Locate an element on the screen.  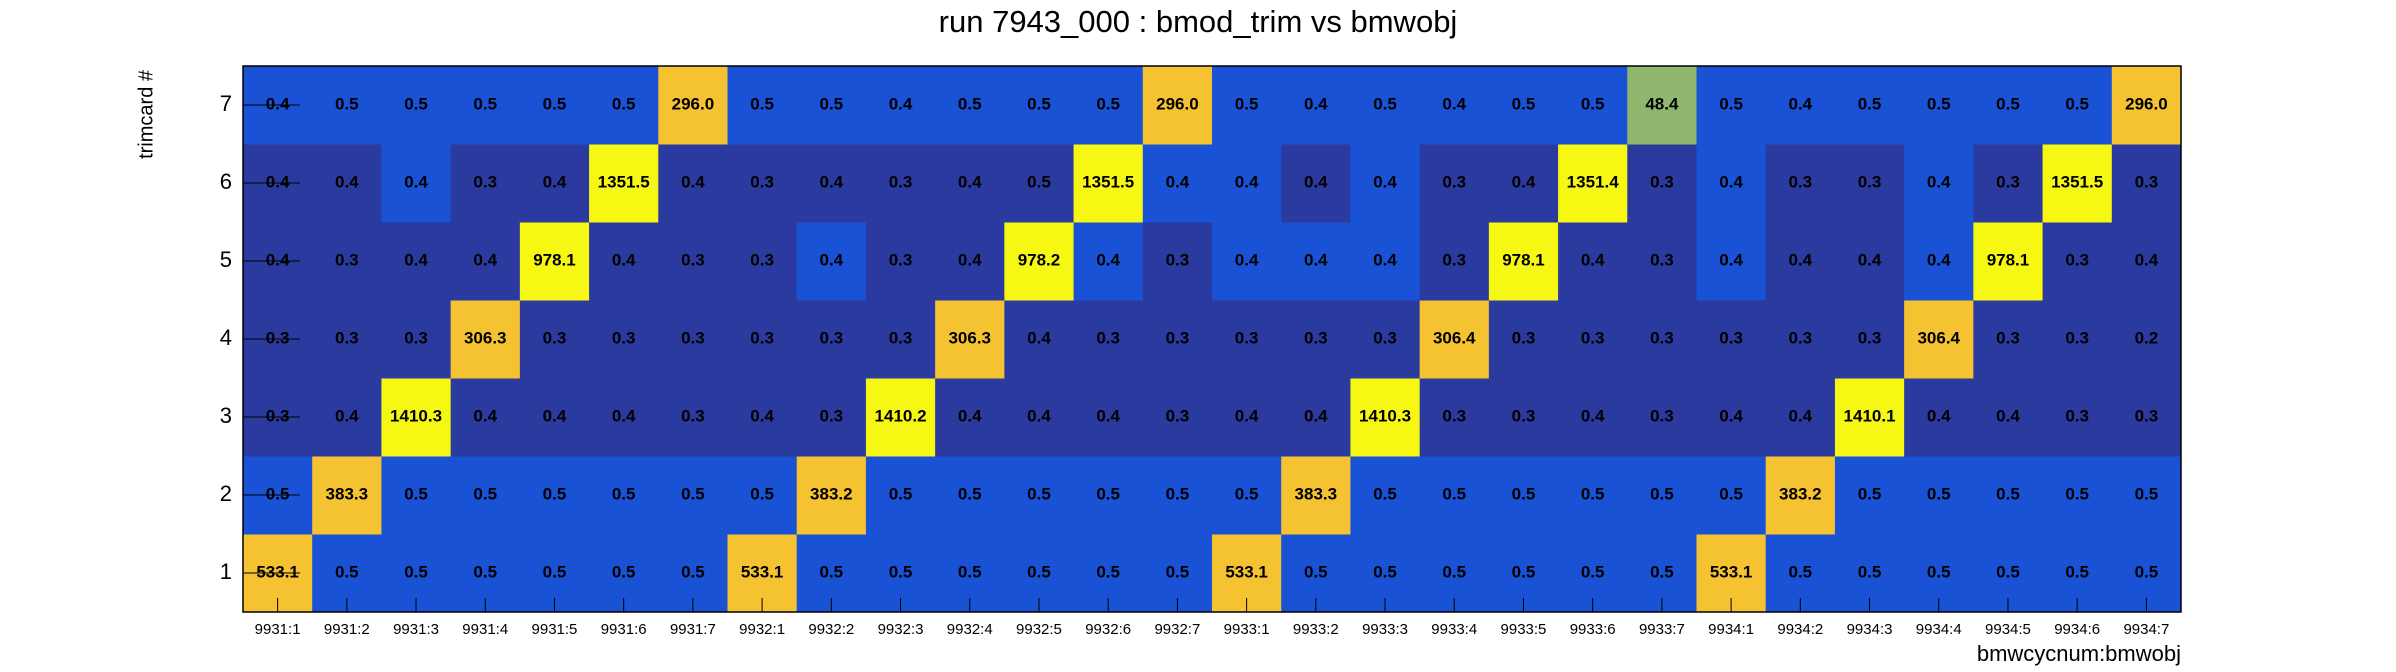
x-tick-label: 9934:1 is located at coordinates (1731, 629).